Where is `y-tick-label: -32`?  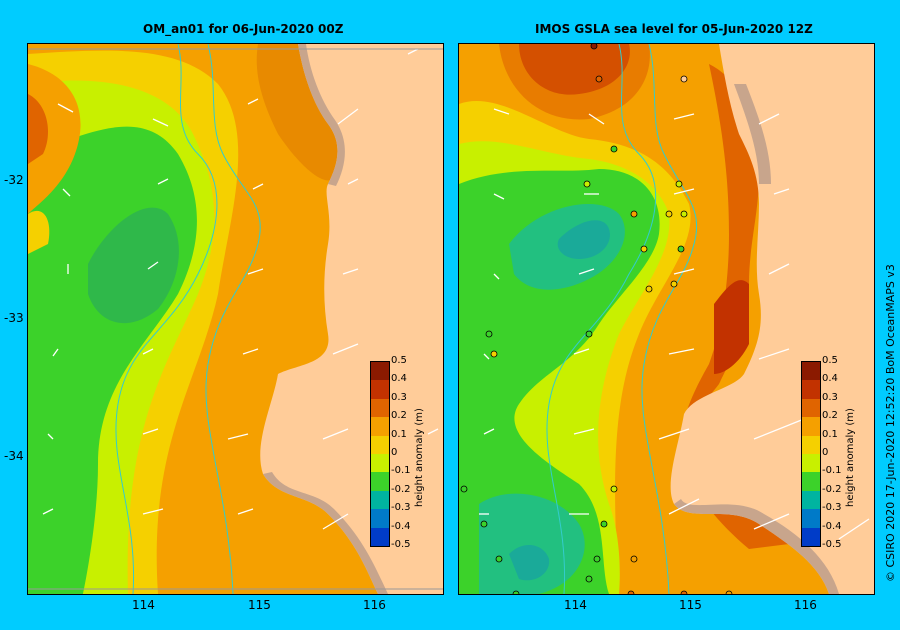 y-tick-label: -32 is located at coordinates (14, 180).